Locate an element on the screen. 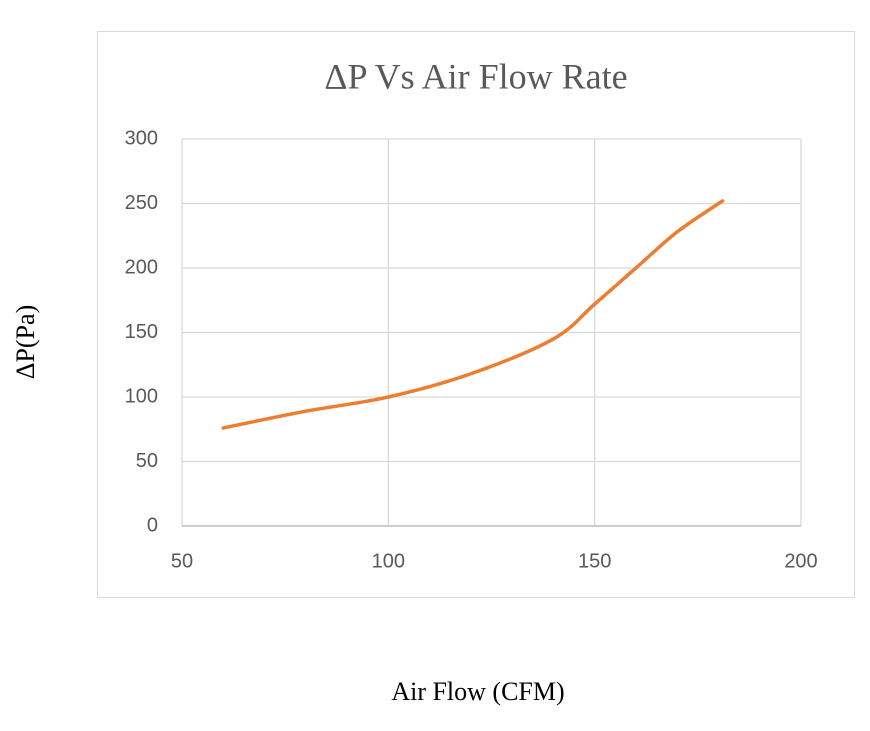 The width and height of the screenshot is (870, 731). y-tick-label: 50 is located at coordinates (147, 461).